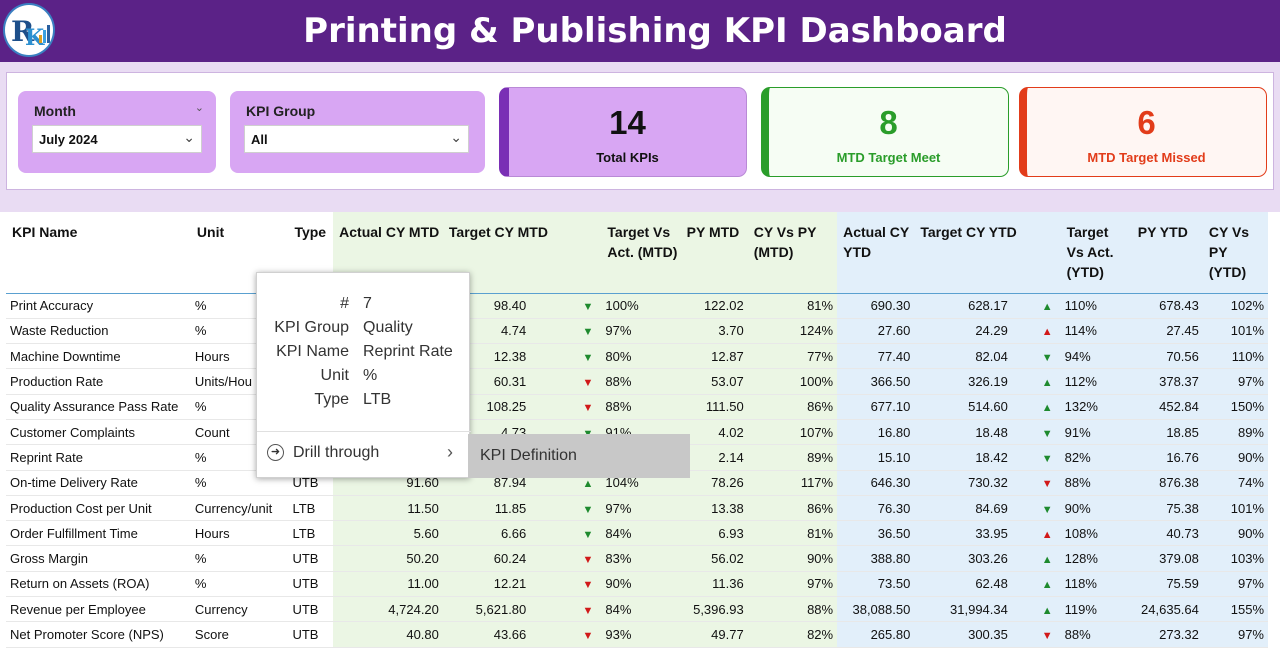 Image resolution: width=1280 pixels, height=660 pixels. I want to click on target-cy-ytd-cell: 300.35, so click(963, 634).